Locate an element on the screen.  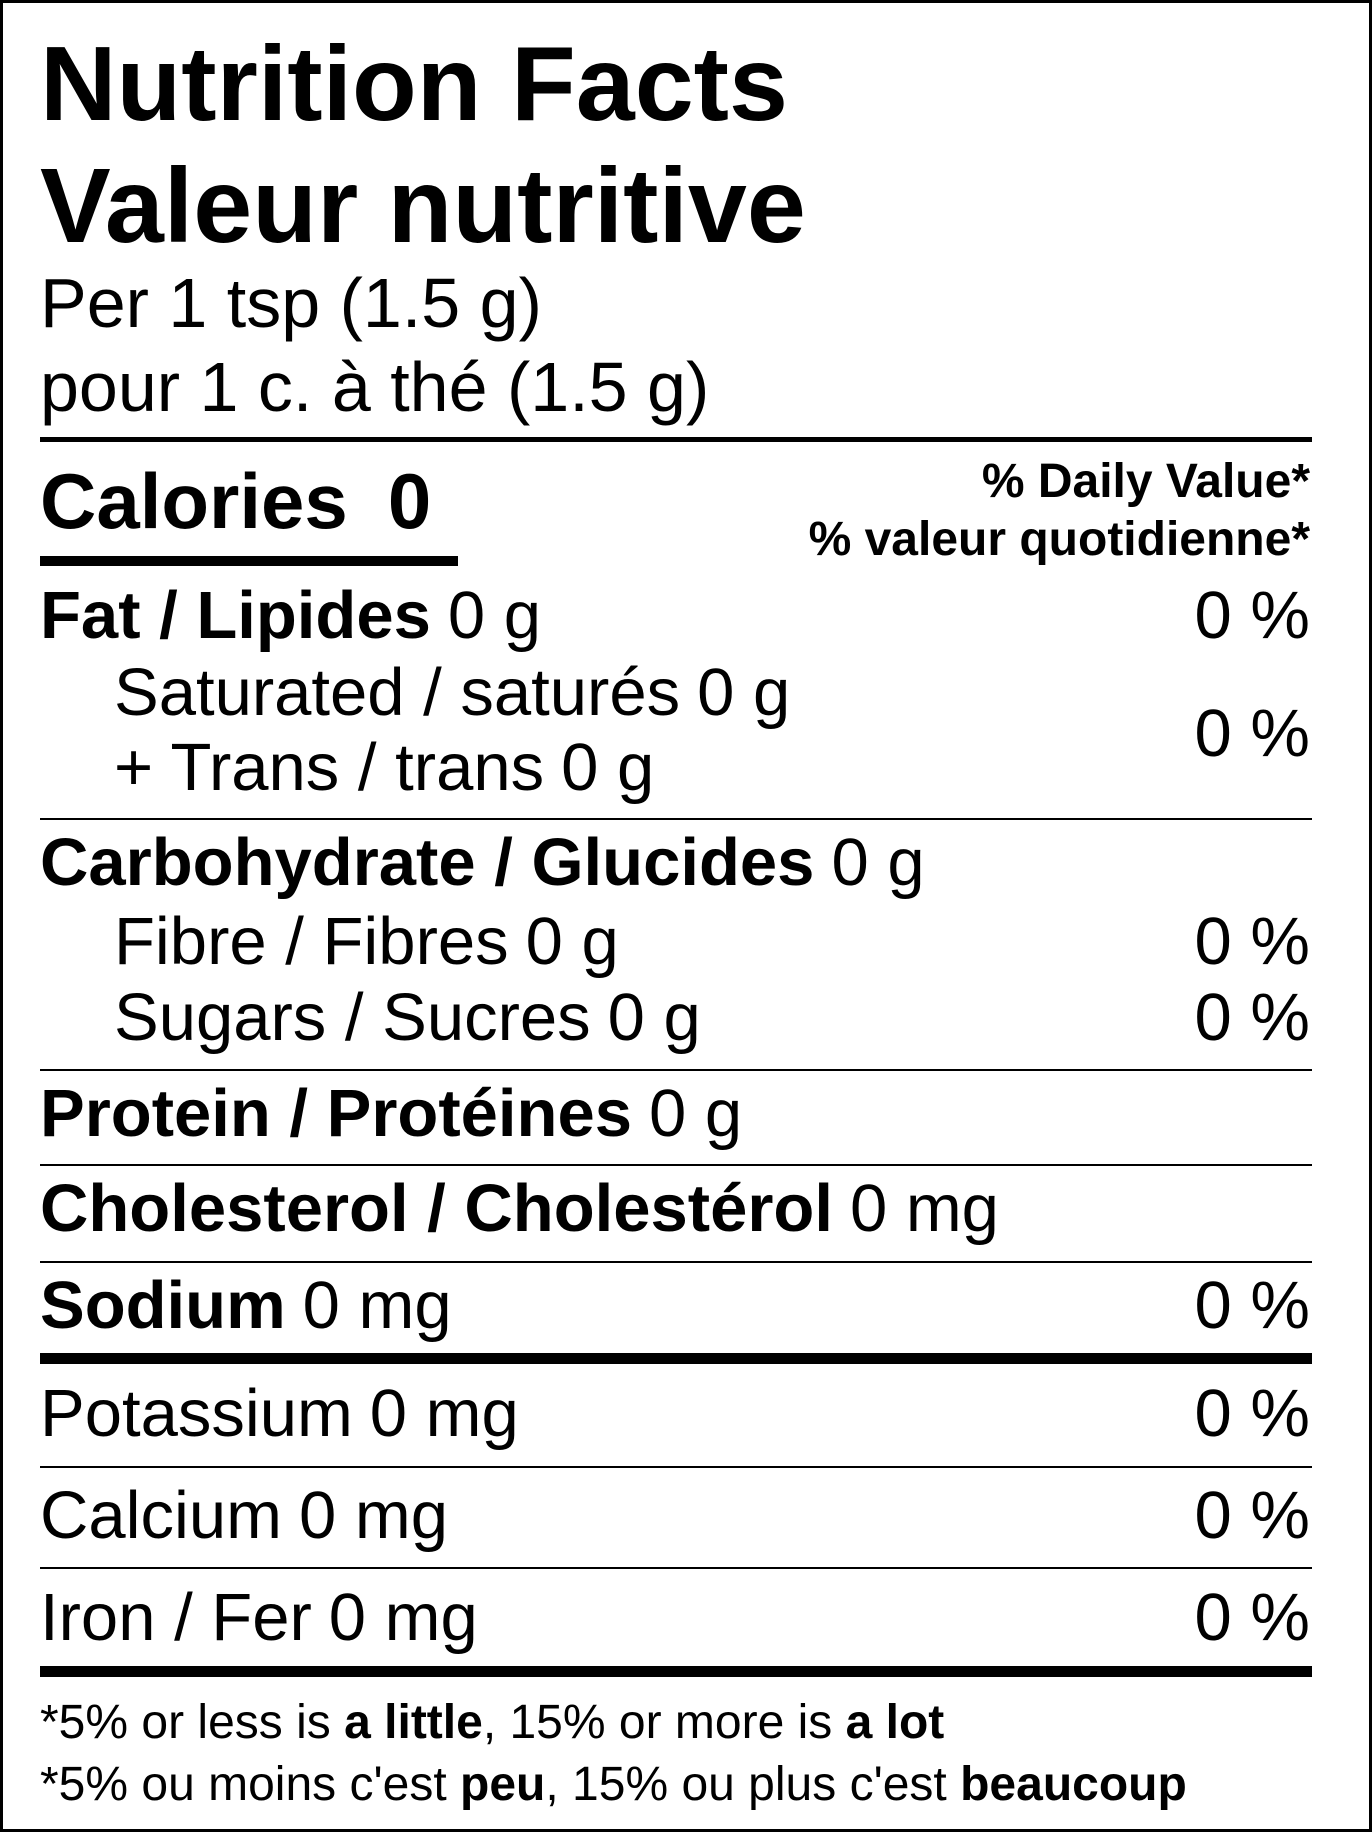
nutrient-row: Carbohydrate / Glucides 0 g is located at coordinates (482, 862).